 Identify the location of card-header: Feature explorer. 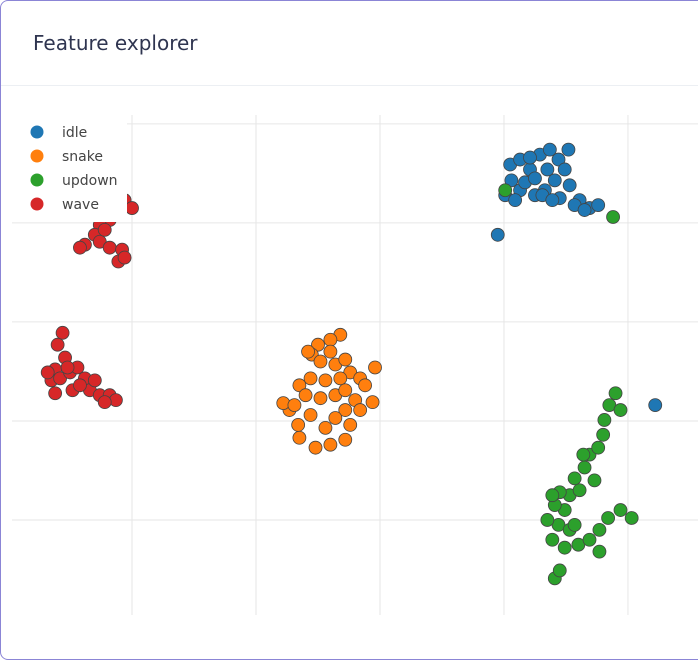
(349, 43).